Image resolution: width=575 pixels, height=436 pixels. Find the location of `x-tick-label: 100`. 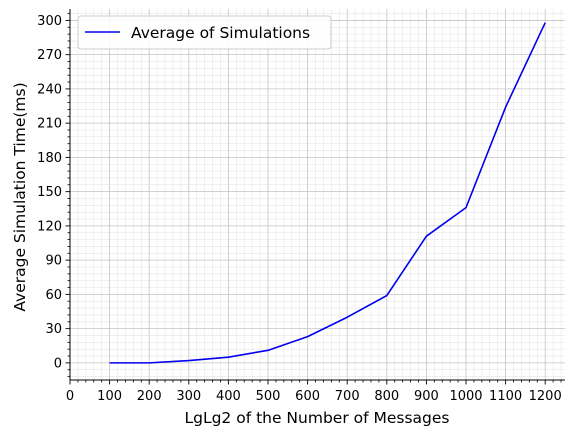

x-tick-label: 100 is located at coordinates (109, 396).